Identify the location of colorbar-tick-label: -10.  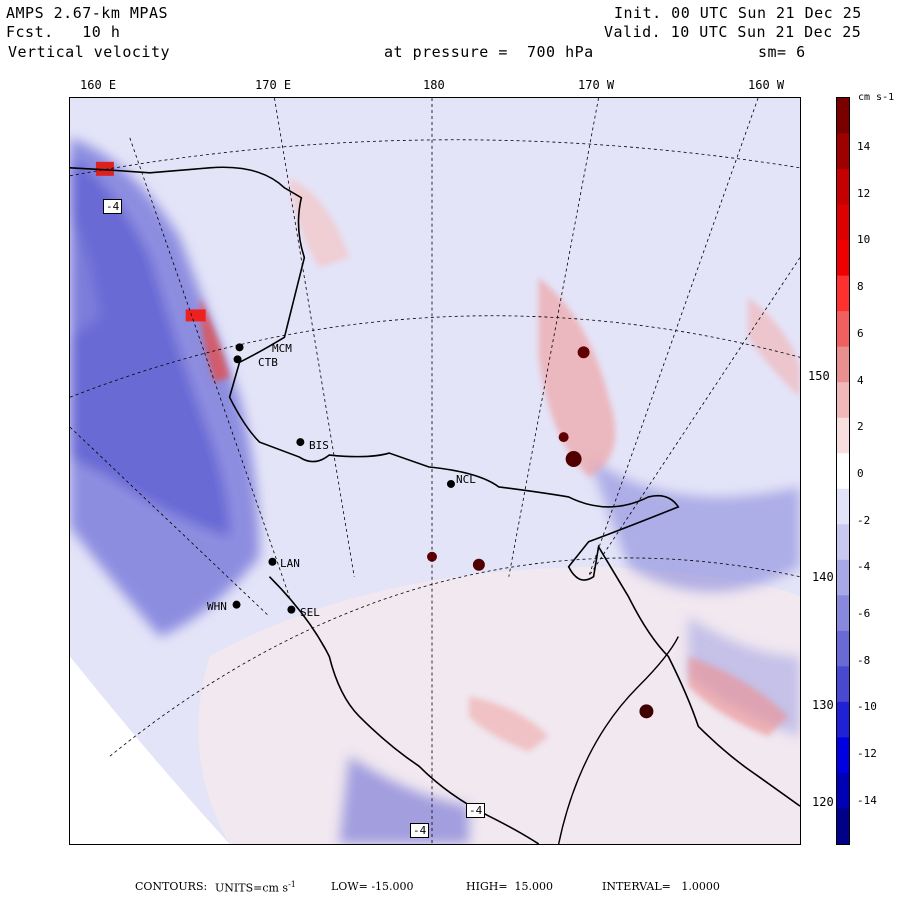
(867, 707).